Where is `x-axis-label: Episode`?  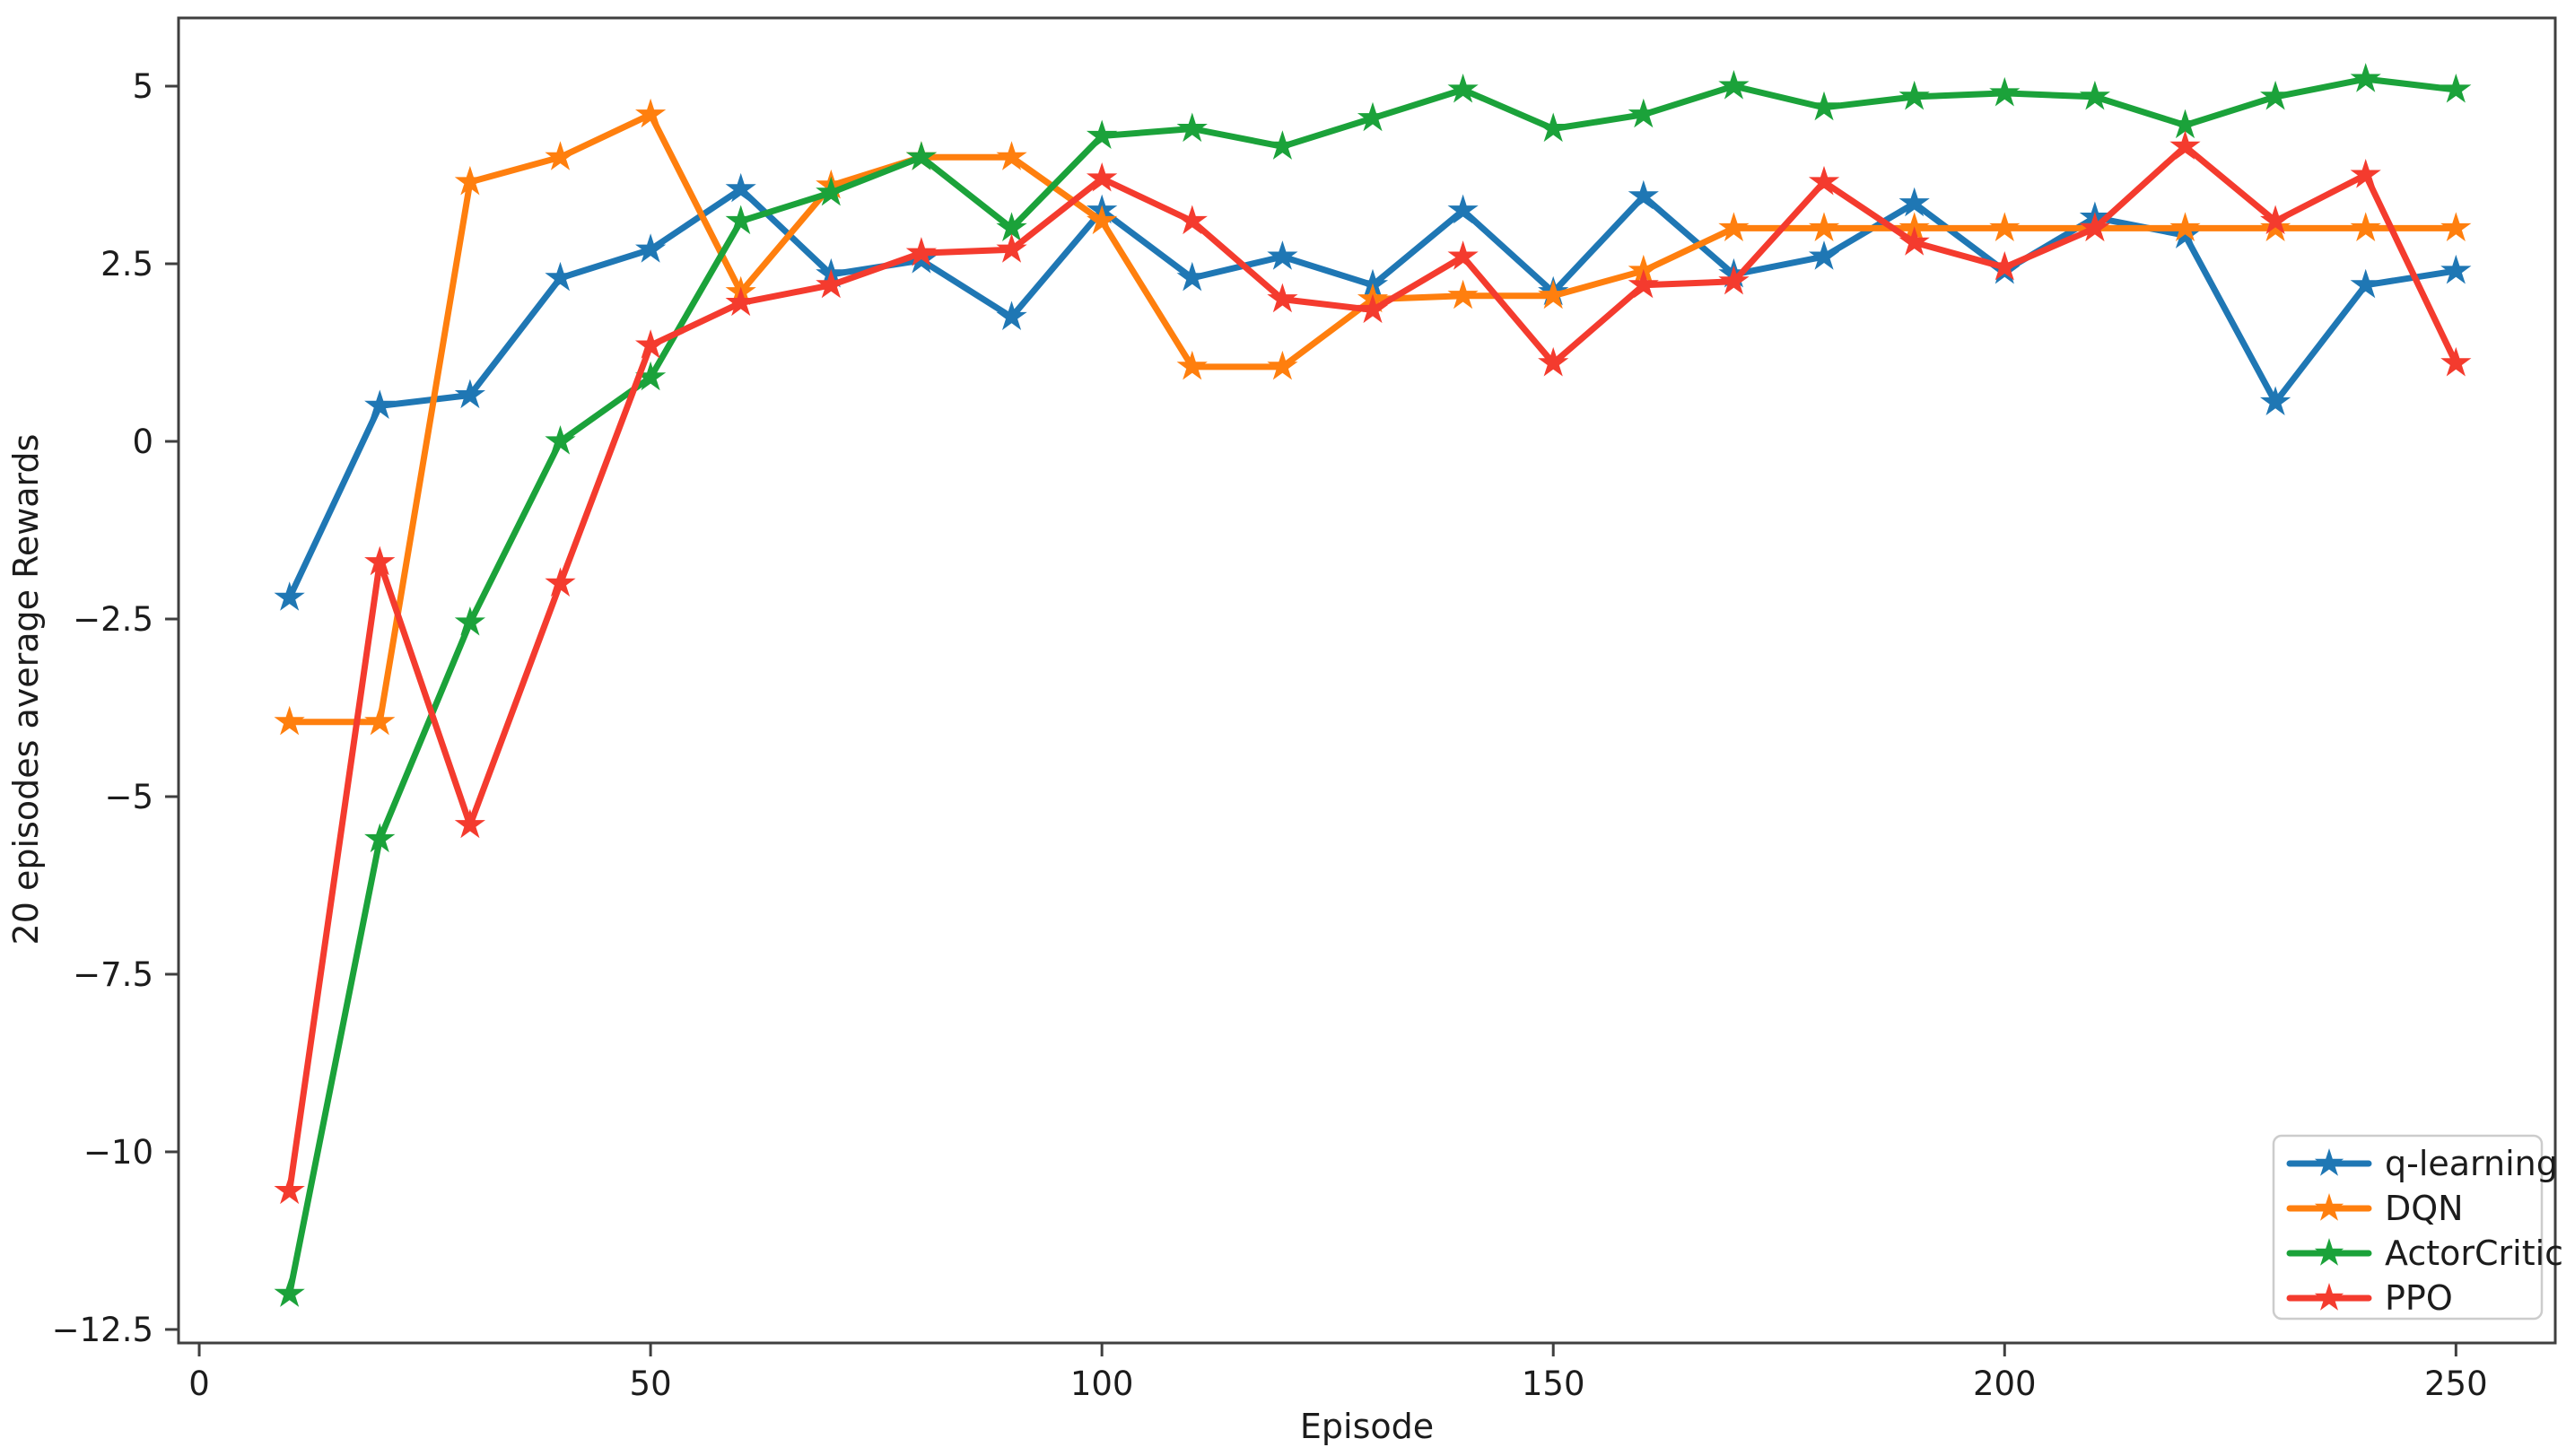
x-axis-label: Episode is located at coordinates (1367, 1426).